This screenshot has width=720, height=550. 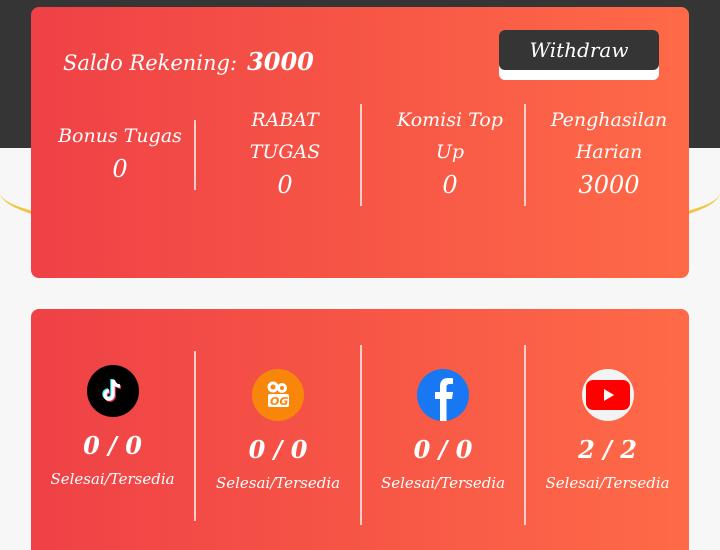 What do you see at coordinates (450, 136) in the screenshot?
I see `stat-label: Komisi Top Up` at bounding box center [450, 136].